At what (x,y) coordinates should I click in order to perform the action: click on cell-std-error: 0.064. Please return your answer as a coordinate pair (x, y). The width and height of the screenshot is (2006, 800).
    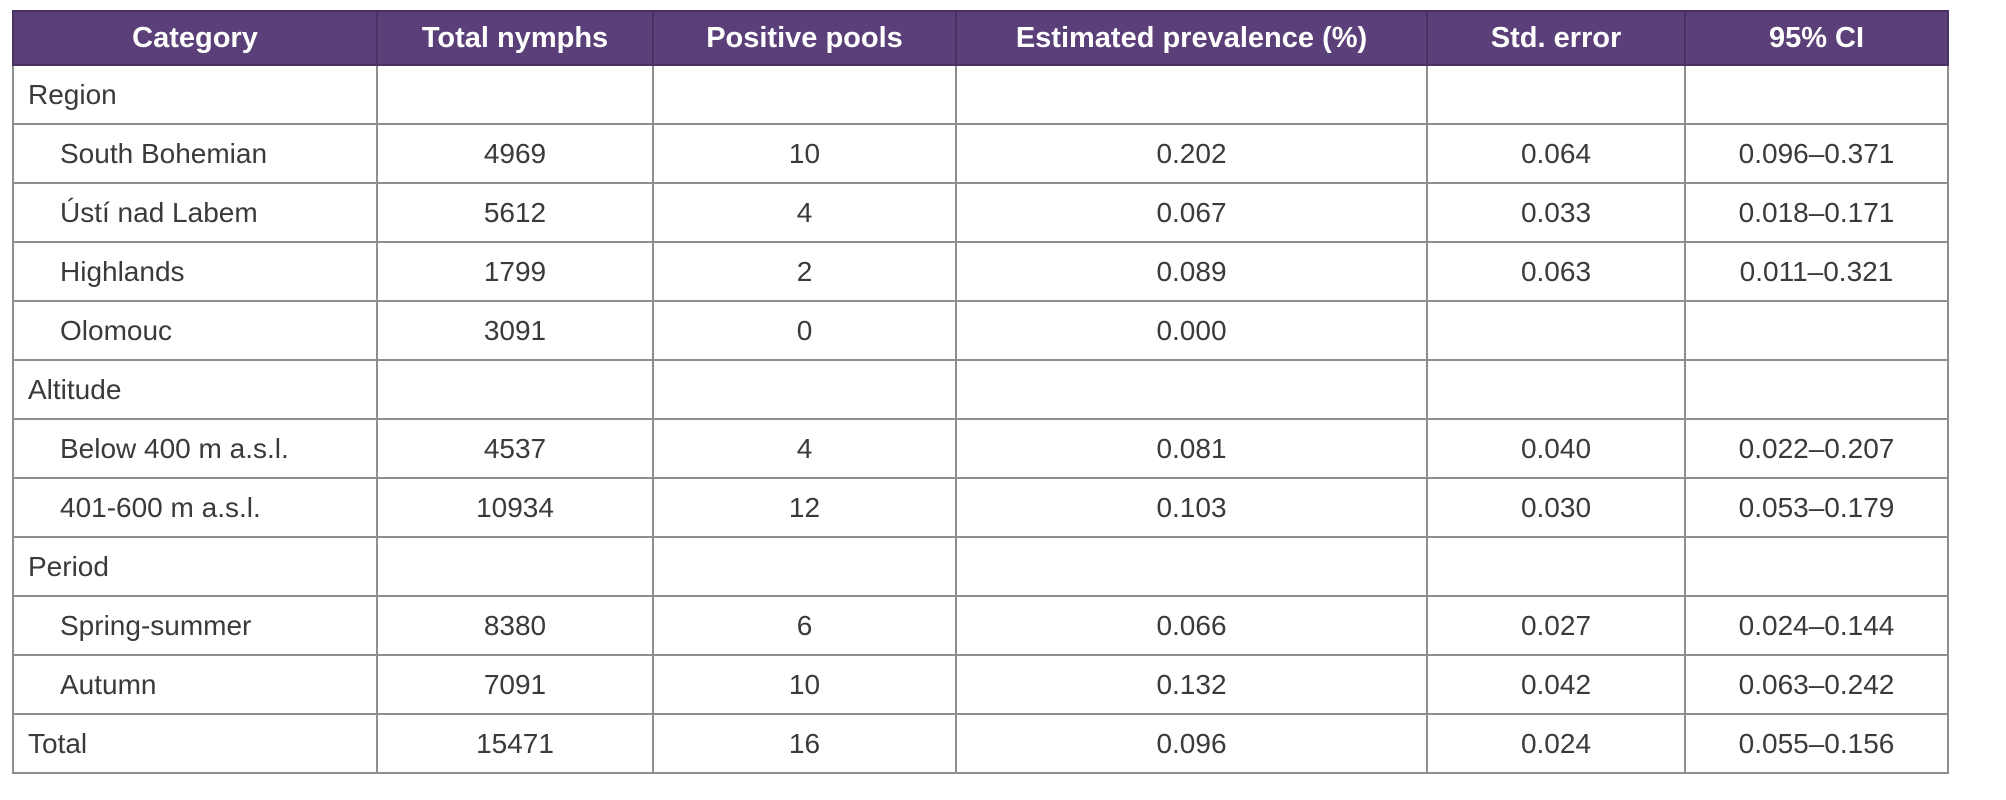
    Looking at the image, I should click on (1556, 153).